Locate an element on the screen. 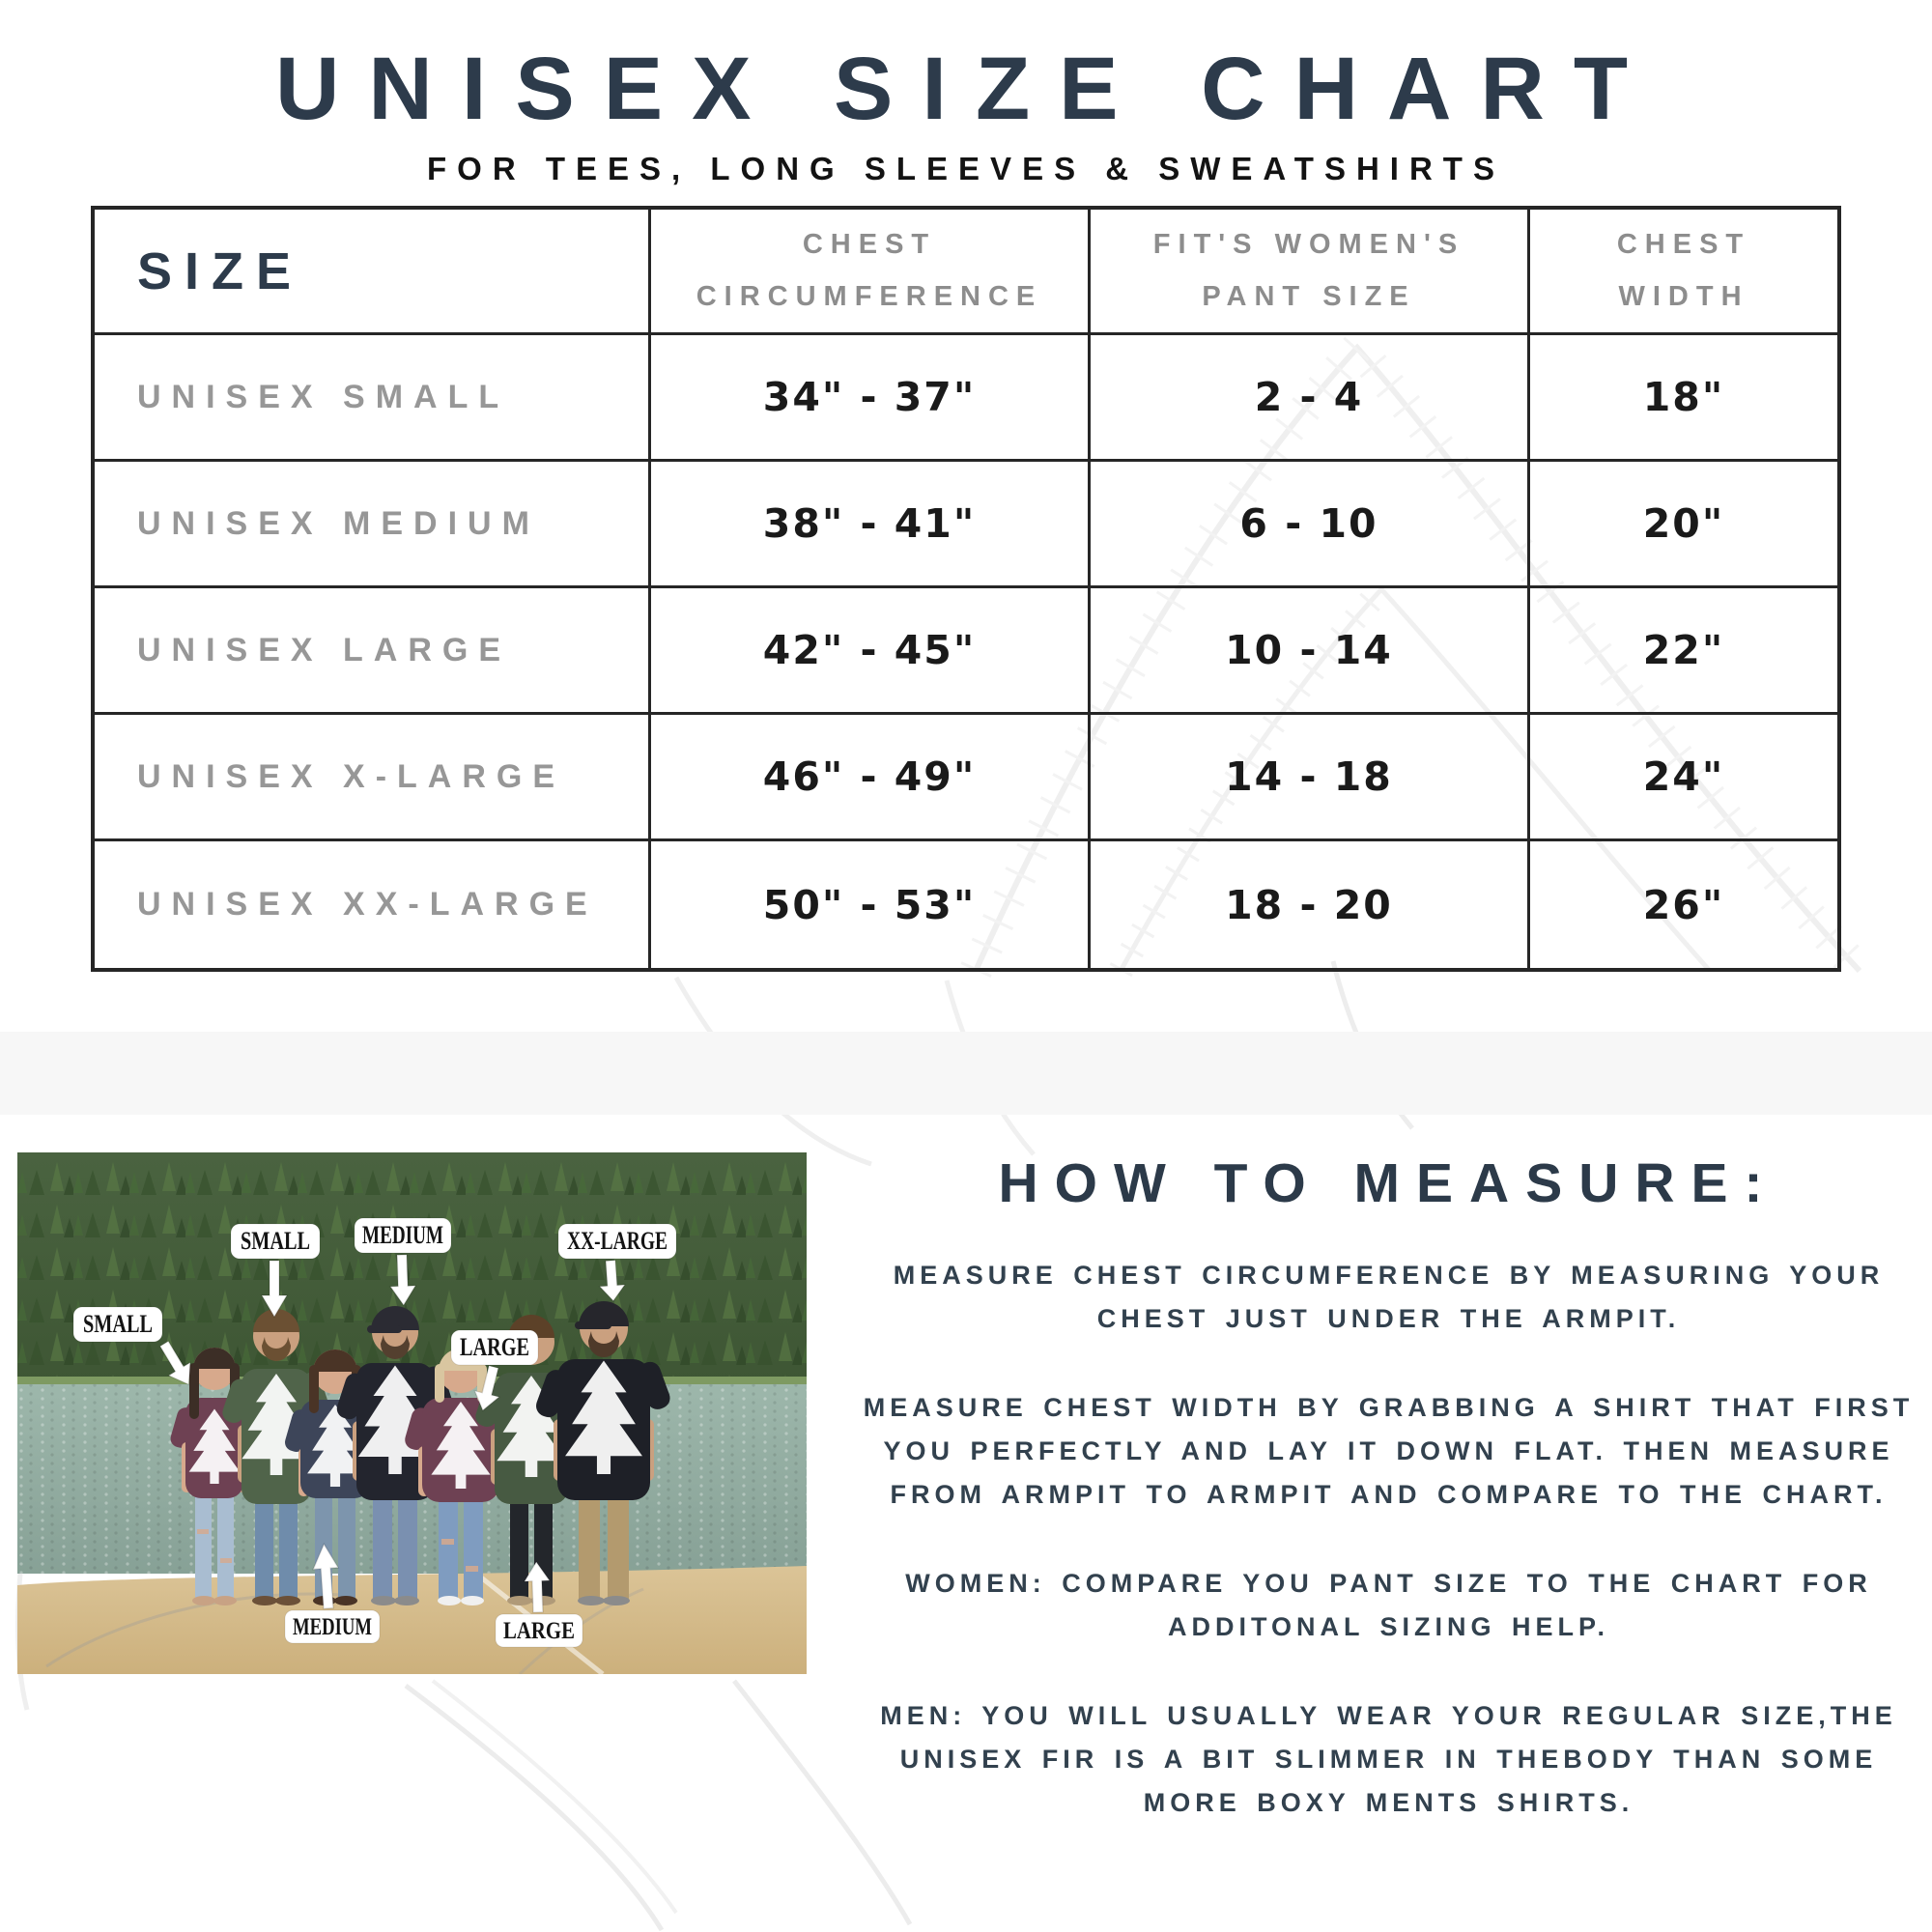 Image resolution: width=1932 pixels, height=1932 pixels. row-xlarge-chest-circ: 46" - 49" is located at coordinates (871, 778).